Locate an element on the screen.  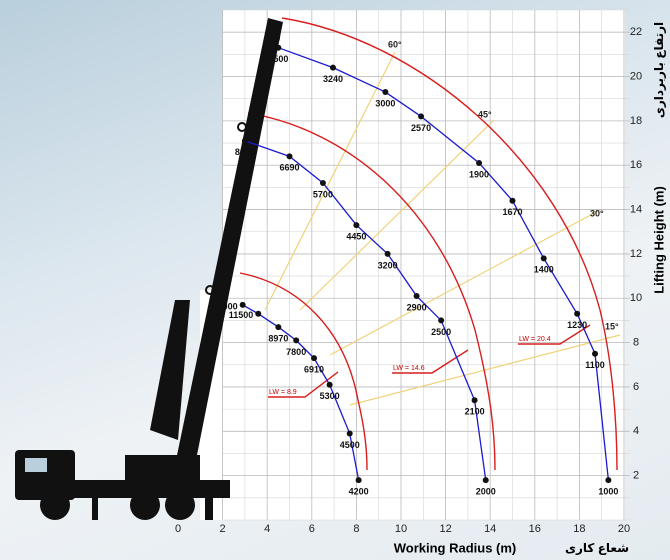
y-tick-label: 20 is located at coordinates (636, 76).